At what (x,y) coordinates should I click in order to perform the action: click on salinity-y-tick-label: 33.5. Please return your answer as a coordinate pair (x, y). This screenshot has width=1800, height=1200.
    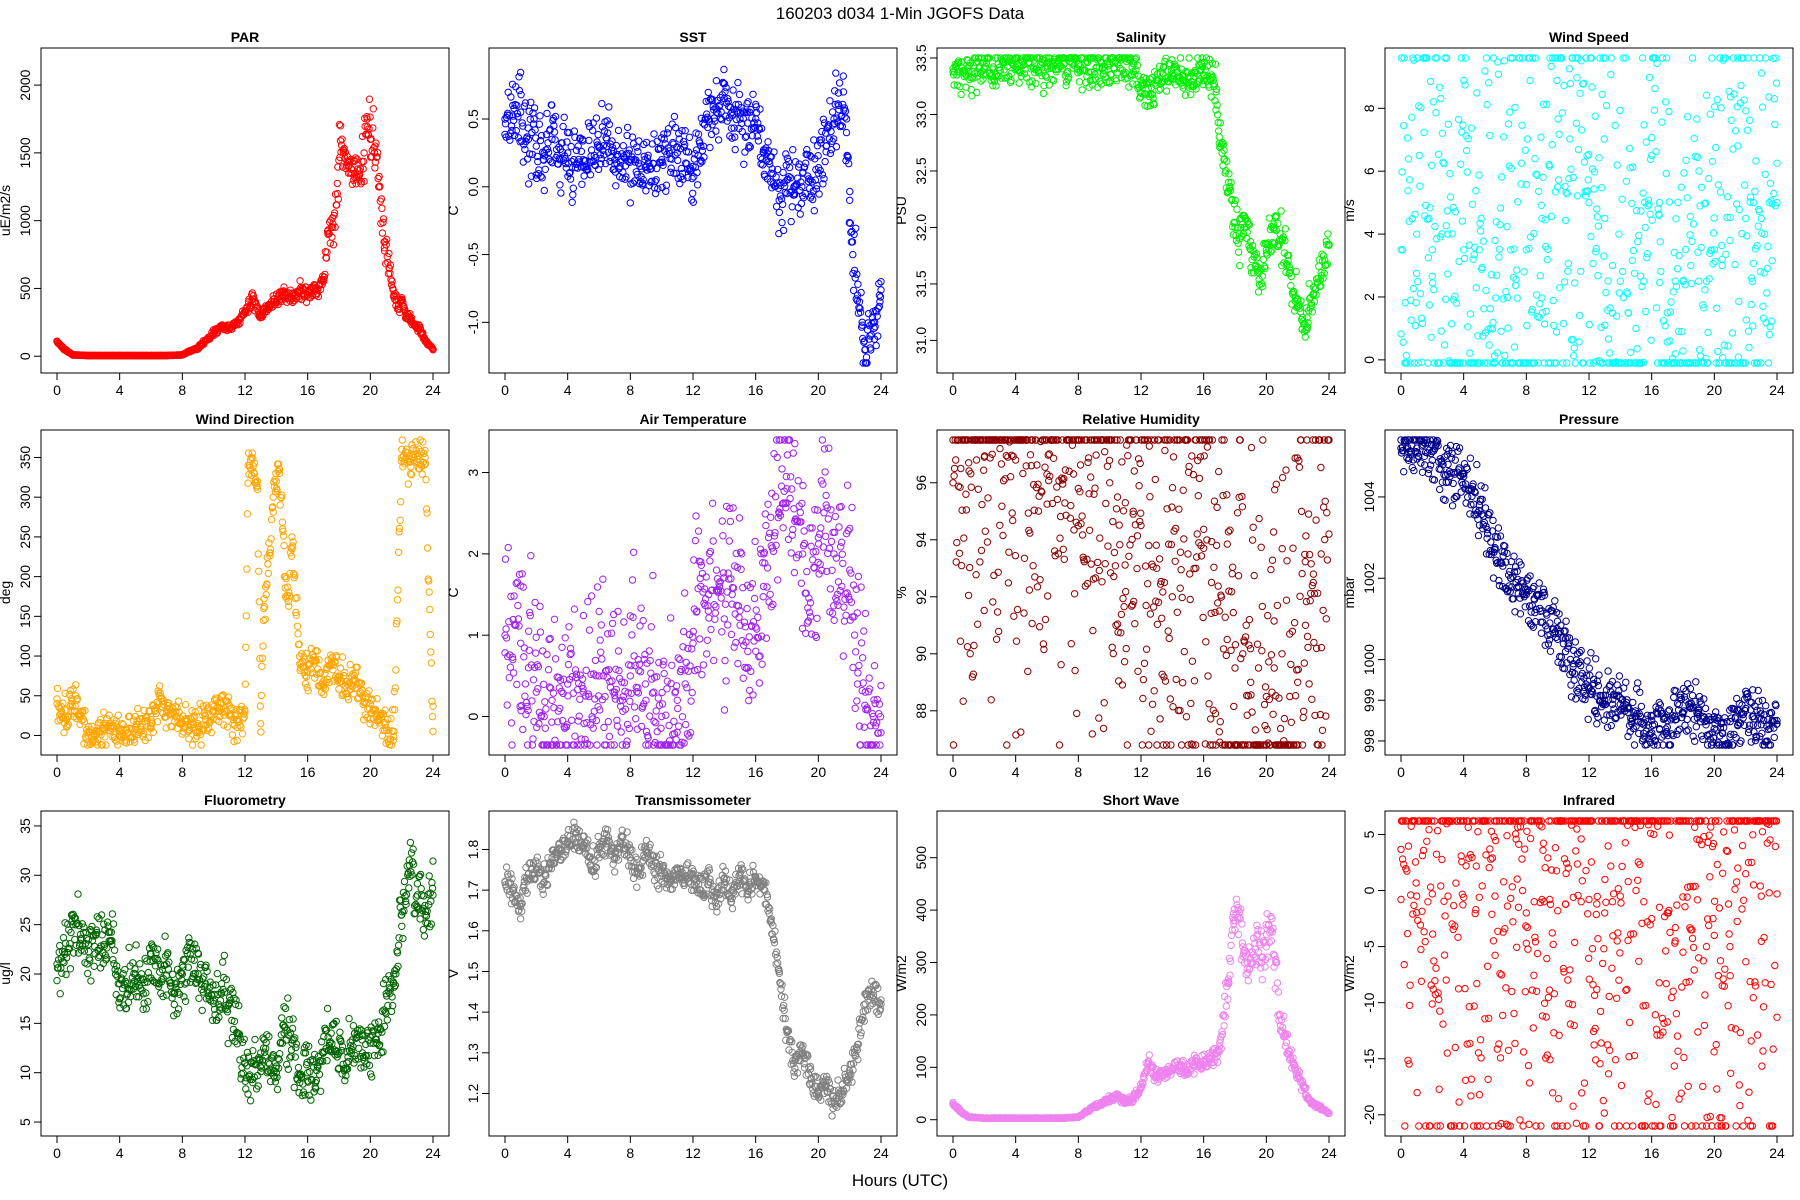
    Looking at the image, I should click on (921, 57).